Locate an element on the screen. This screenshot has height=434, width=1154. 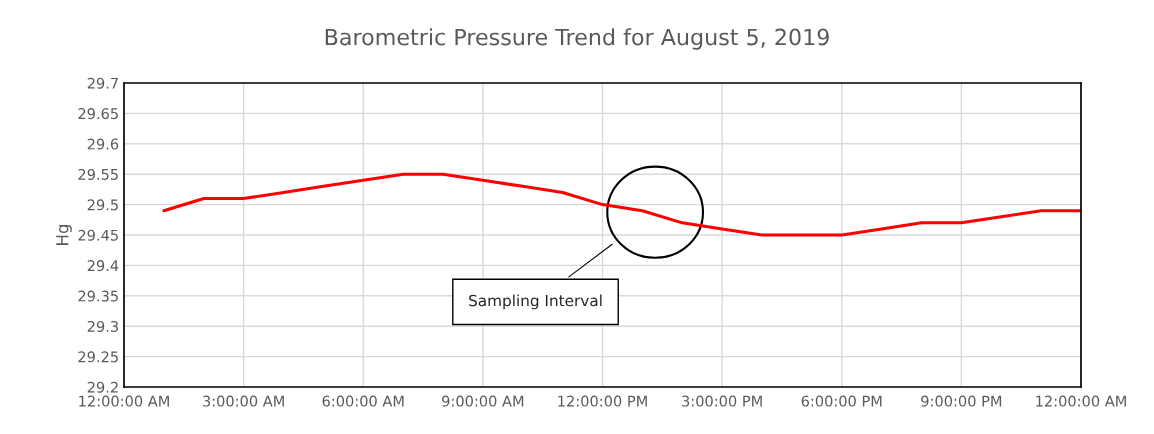
y-tick-label: 29.25 is located at coordinates (98, 357).